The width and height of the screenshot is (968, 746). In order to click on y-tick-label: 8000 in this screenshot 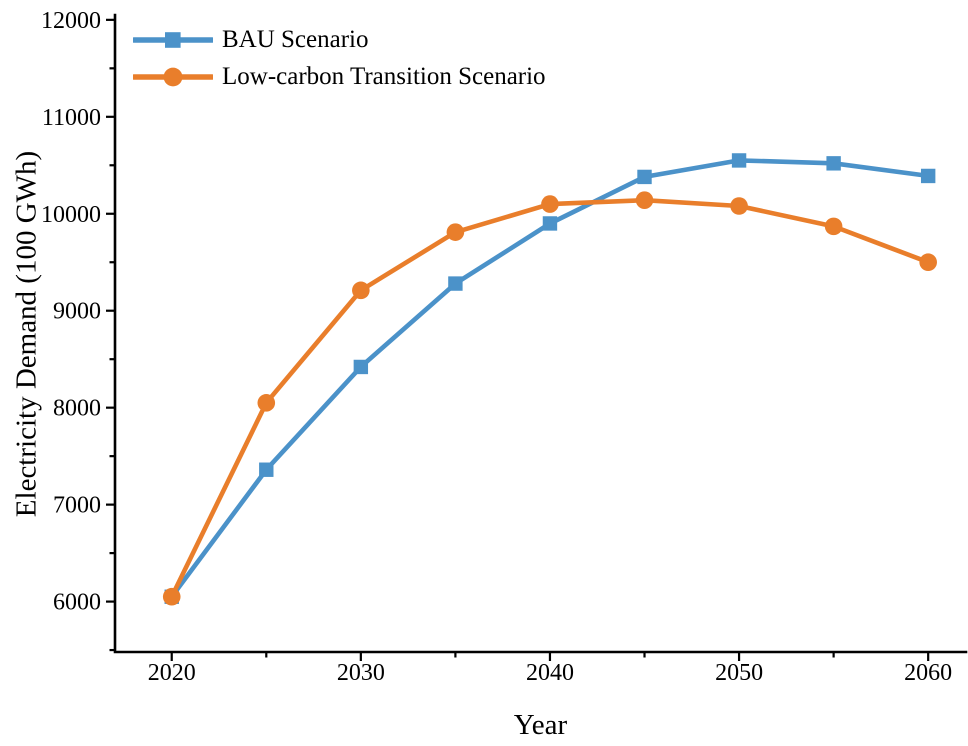, I will do `click(77, 409)`.